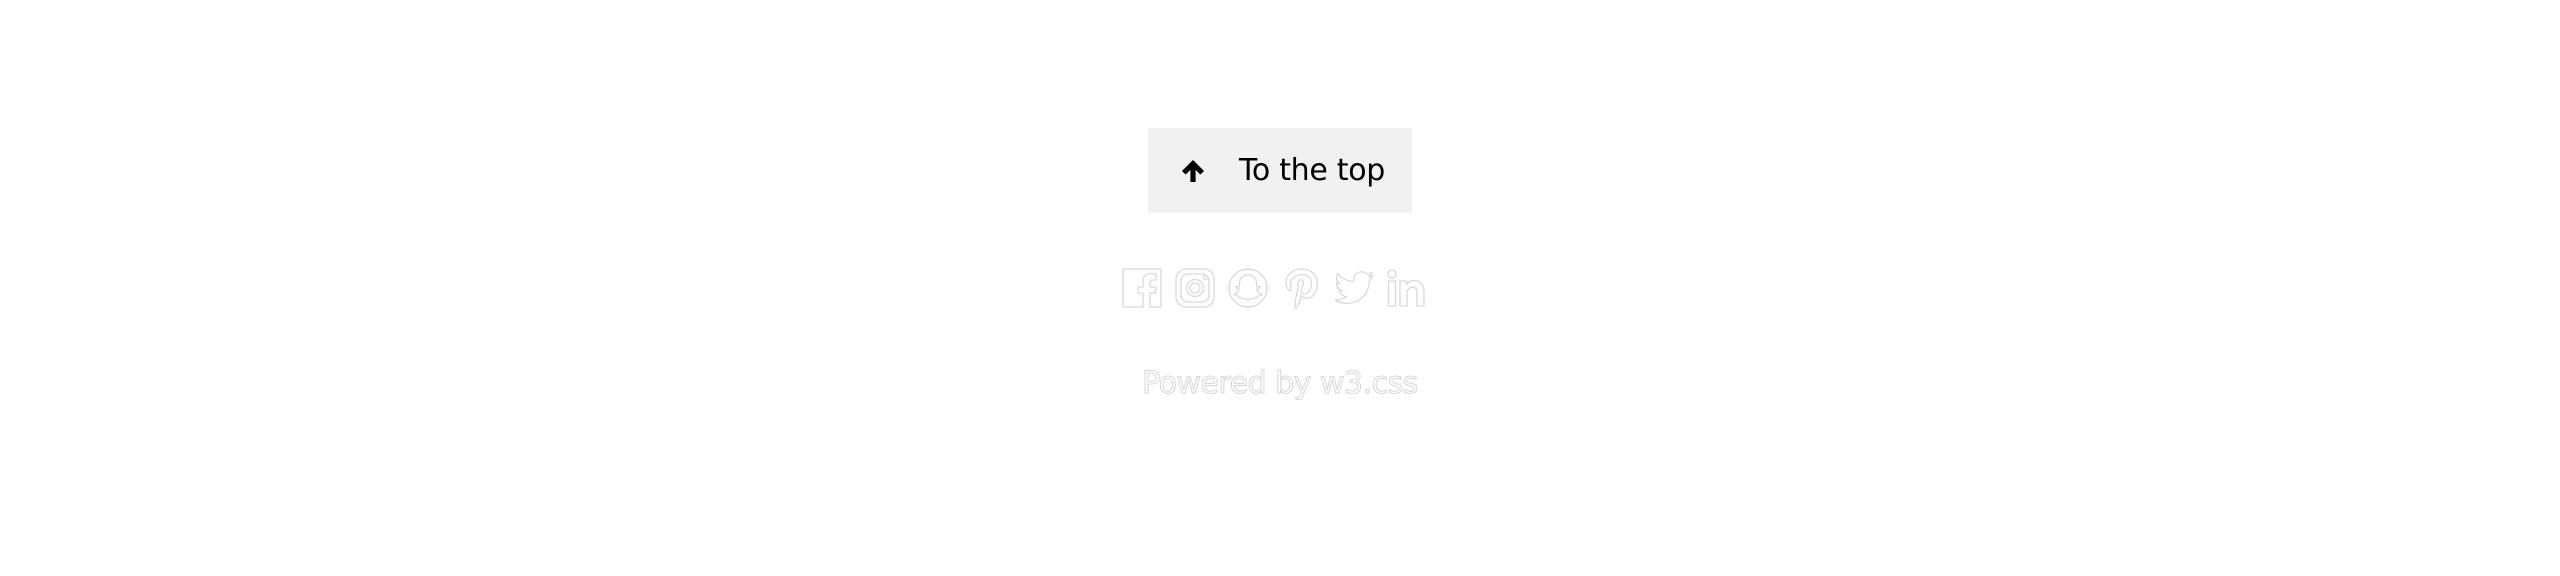  I want to click on linkedin-icon, so click(1407, 288).